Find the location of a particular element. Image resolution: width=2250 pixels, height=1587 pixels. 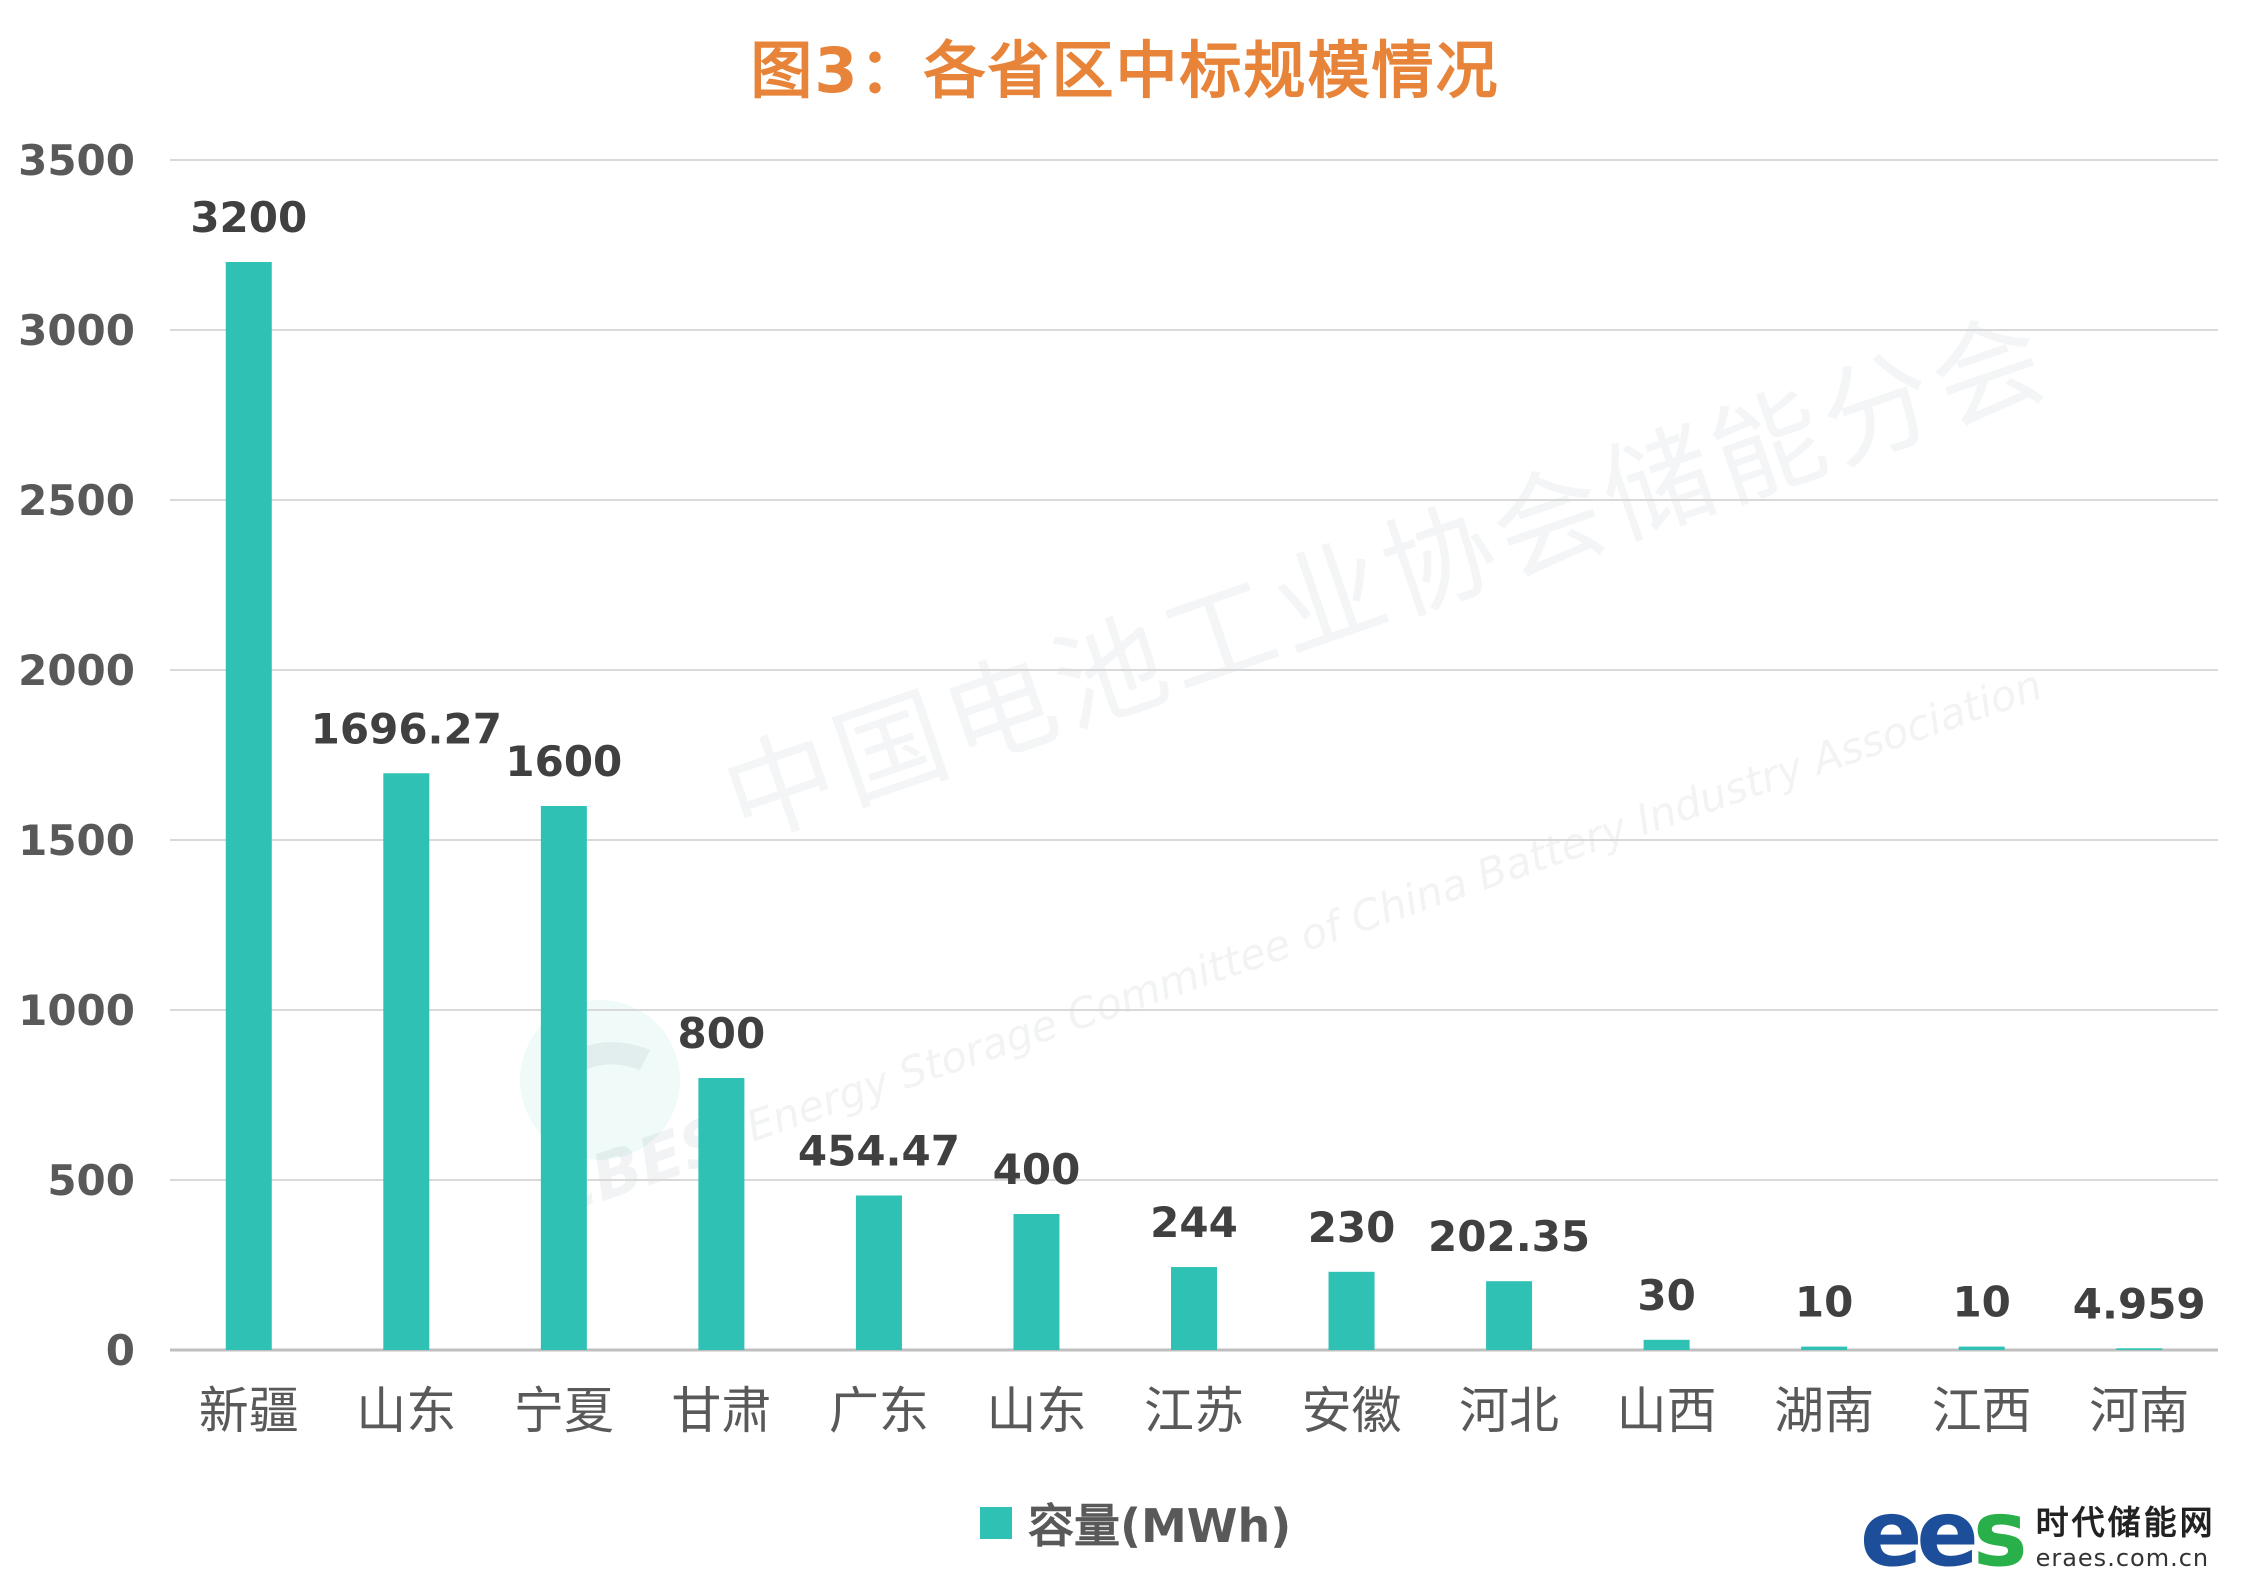

data-label: 4.959 is located at coordinates (2139, 1303).